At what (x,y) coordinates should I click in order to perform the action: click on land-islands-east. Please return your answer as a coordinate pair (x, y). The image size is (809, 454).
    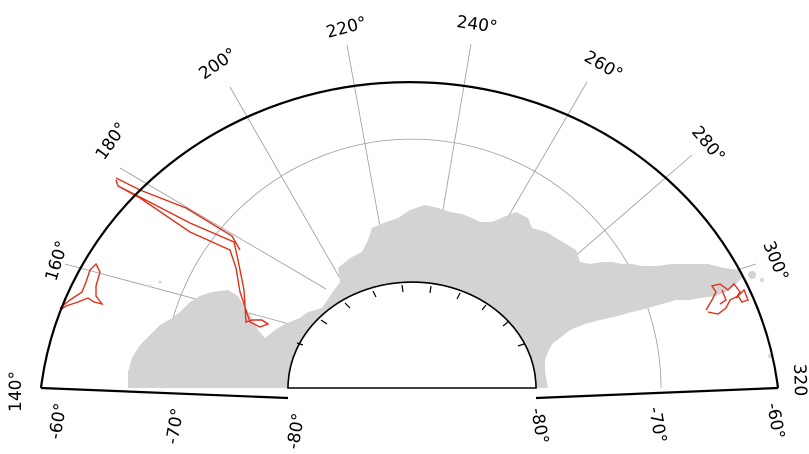
    Looking at the image, I should click on (752, 275).